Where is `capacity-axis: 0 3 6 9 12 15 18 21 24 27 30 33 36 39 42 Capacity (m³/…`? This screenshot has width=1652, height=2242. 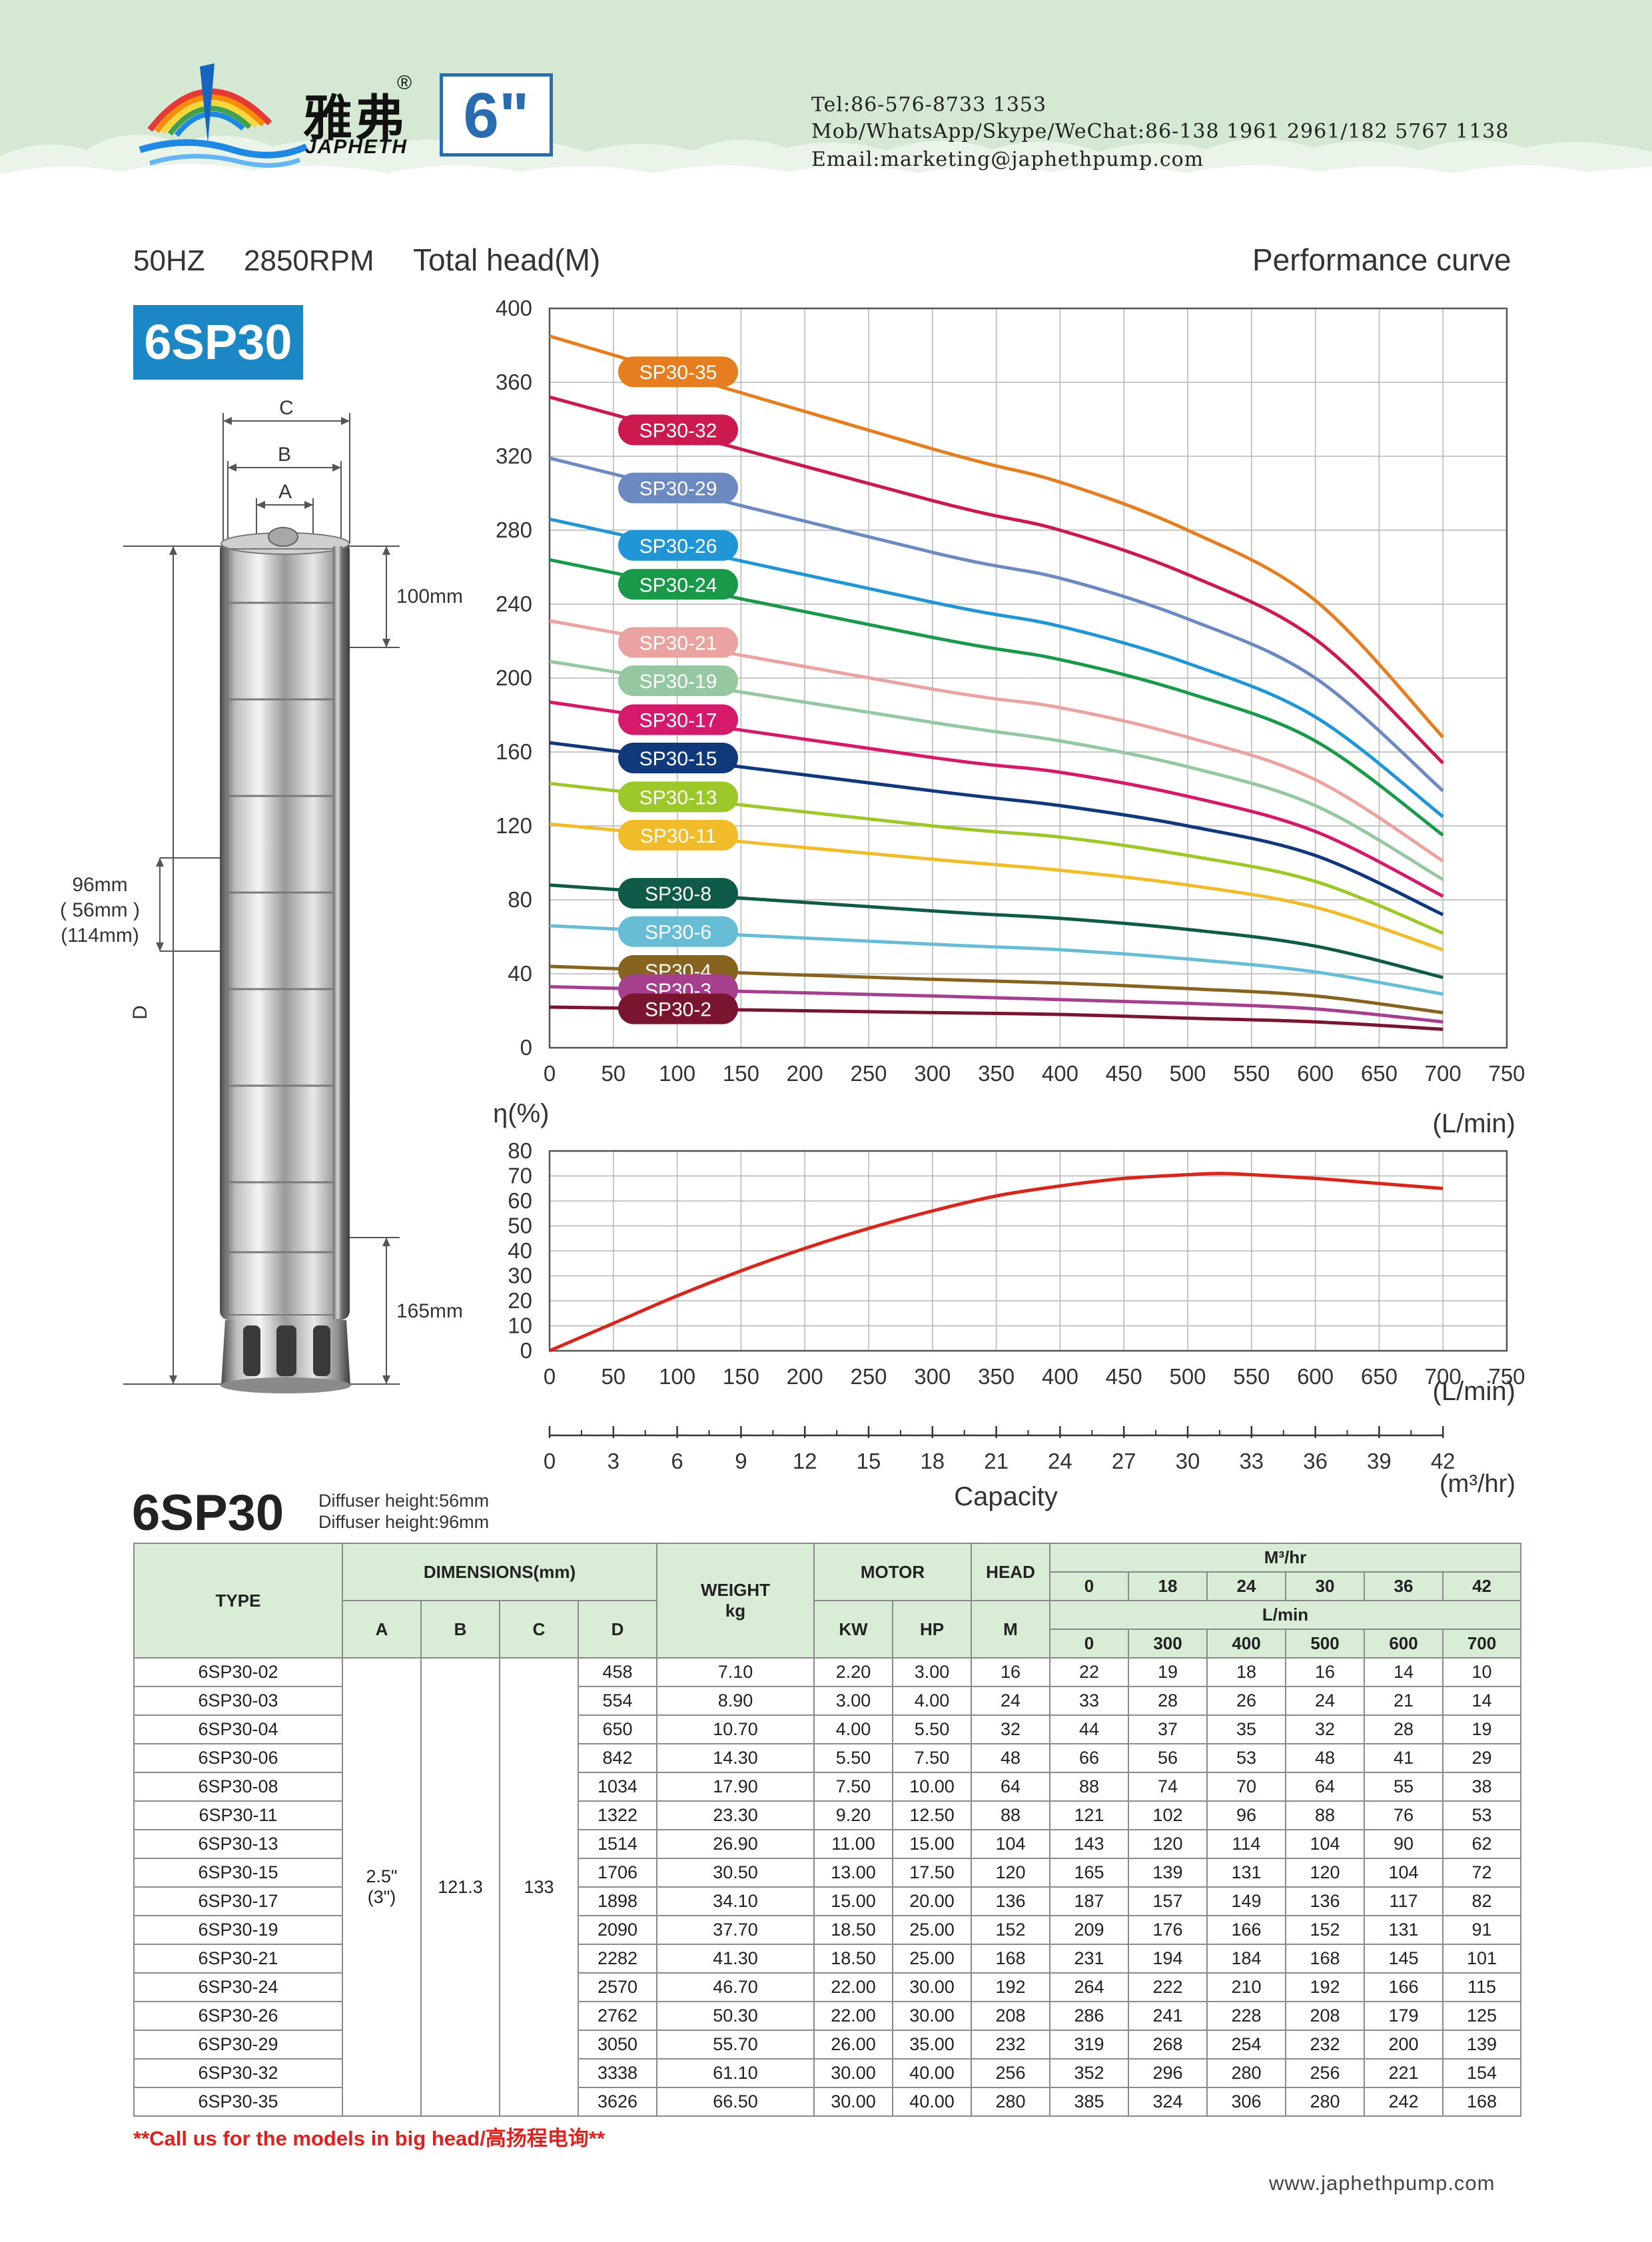
capacity-axis: 0 3 6 9 12 15 18 21 24 27 30 33 36 39 42 Capacity (m³/… is located at coordinates (1029, 1468).